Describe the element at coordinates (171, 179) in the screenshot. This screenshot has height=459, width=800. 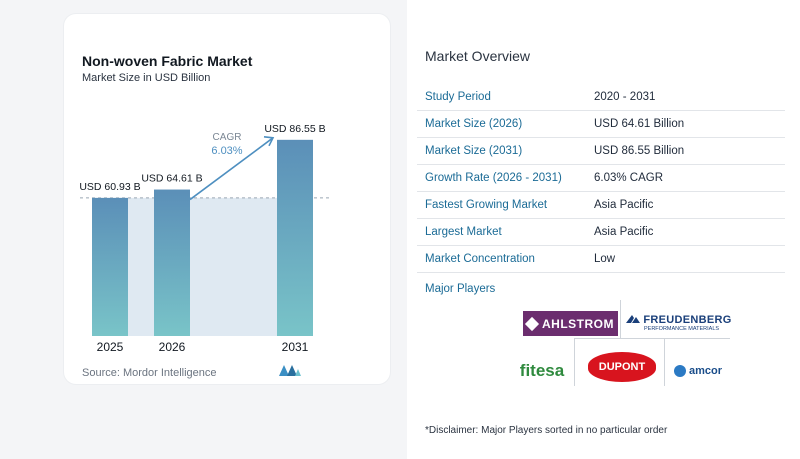
I see `bar-value-label: USD 64.61 B` at that location.